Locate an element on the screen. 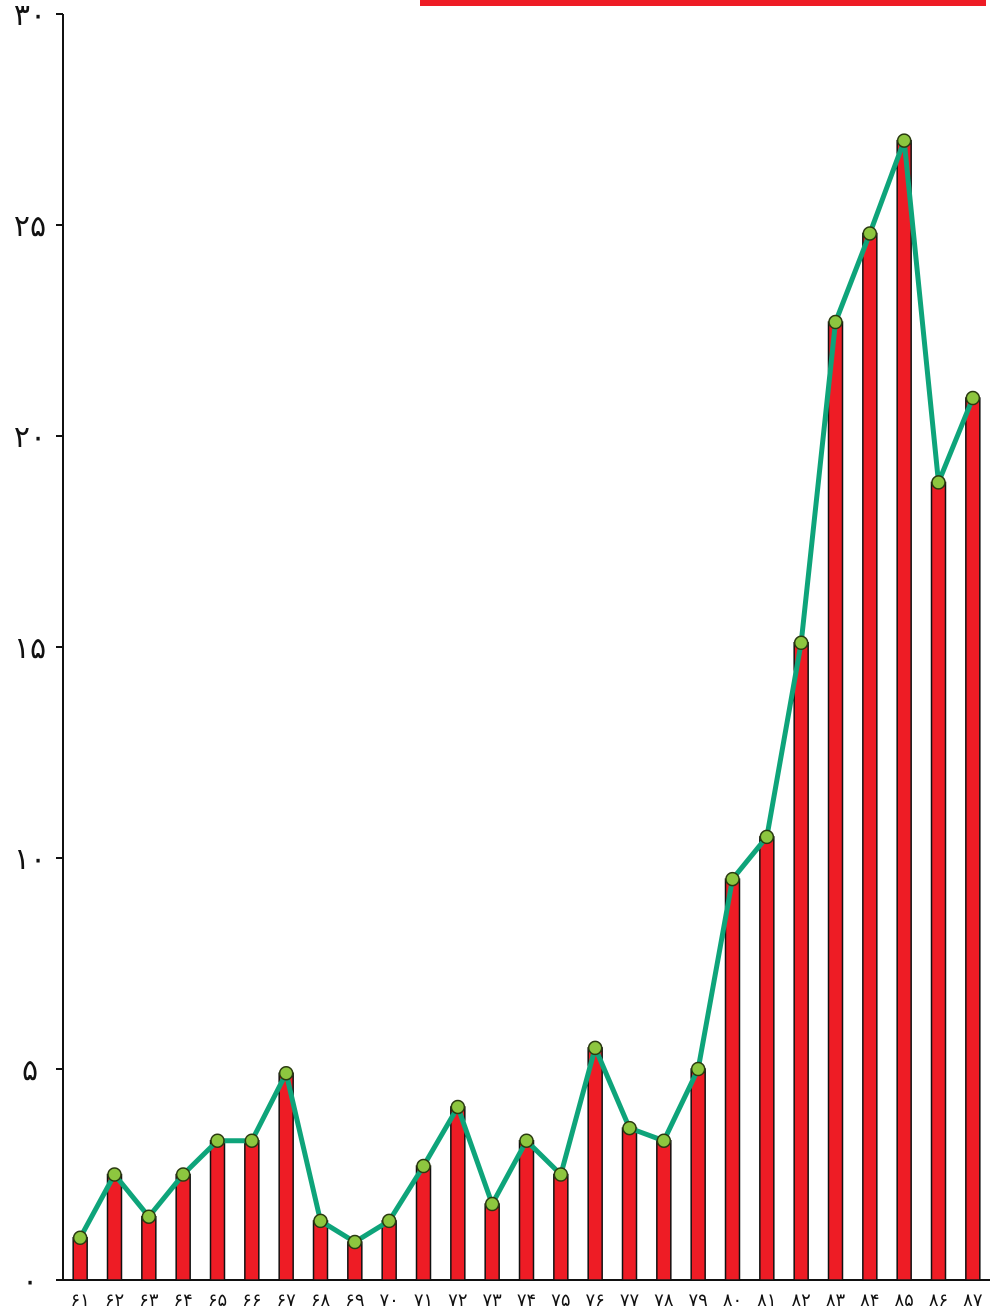 Image resolution: width=996 pixels, height=1316 pixels. header-accent-bar is located at coordinates (703, 3).